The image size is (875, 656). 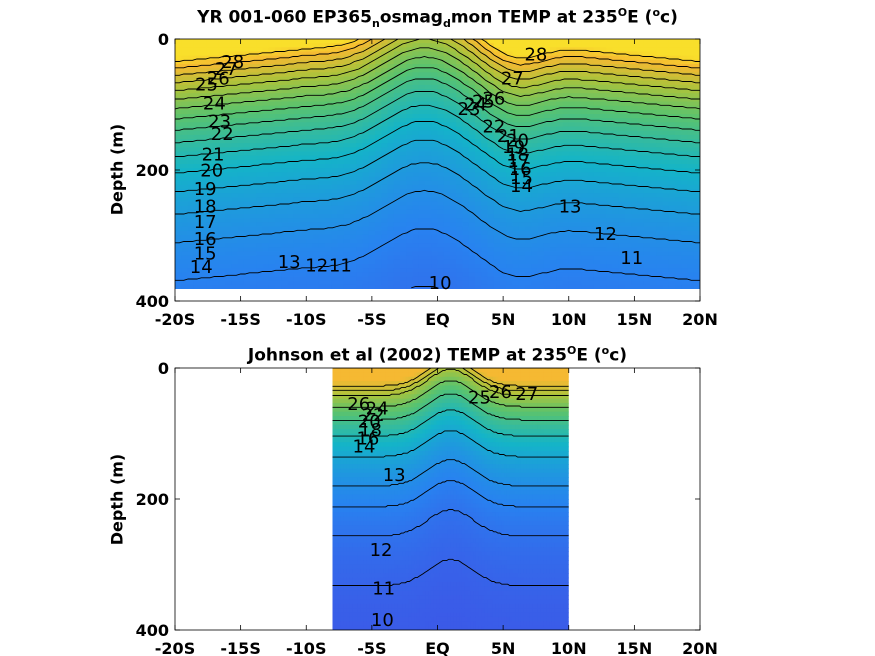 What do you see at coordinates (503, 647) in the screenshot?
I see `x-tick-label: 5N` at bounding box center [503, 647].